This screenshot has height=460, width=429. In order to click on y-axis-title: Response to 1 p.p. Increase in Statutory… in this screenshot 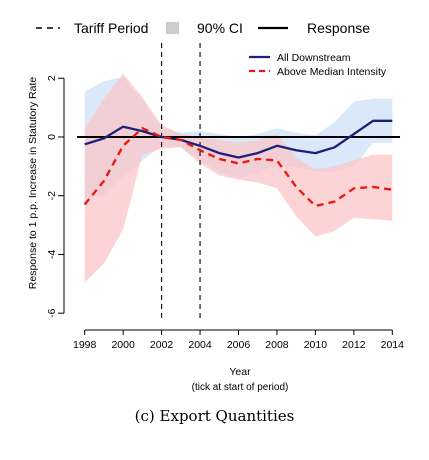, I will do `click(33, 183)`.